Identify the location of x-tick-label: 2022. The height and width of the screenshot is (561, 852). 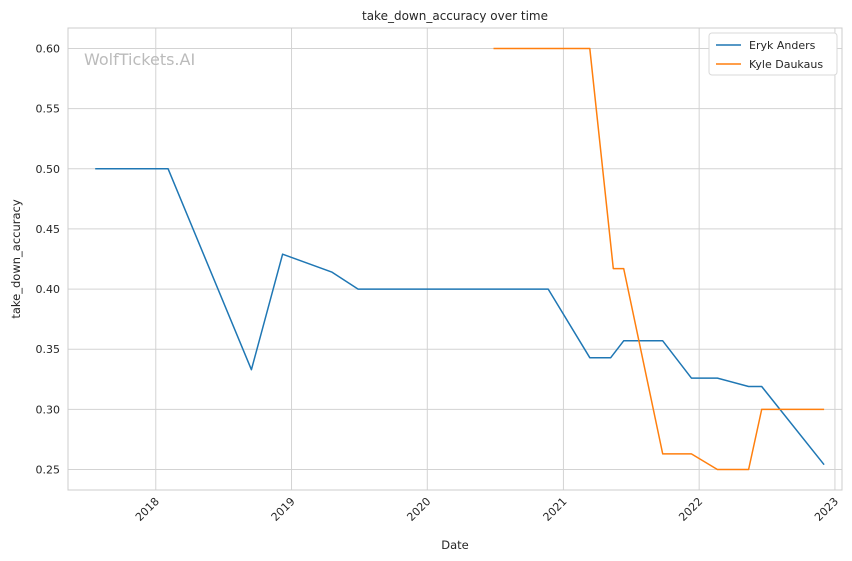
(690, 509).